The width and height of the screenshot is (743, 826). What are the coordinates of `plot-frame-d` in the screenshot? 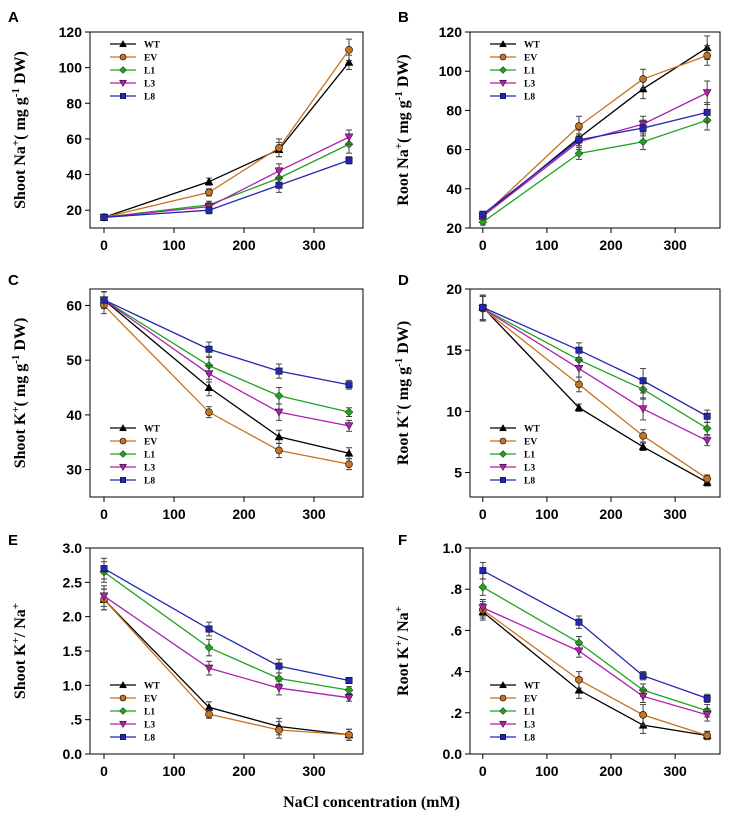 It's located at (595, 393).